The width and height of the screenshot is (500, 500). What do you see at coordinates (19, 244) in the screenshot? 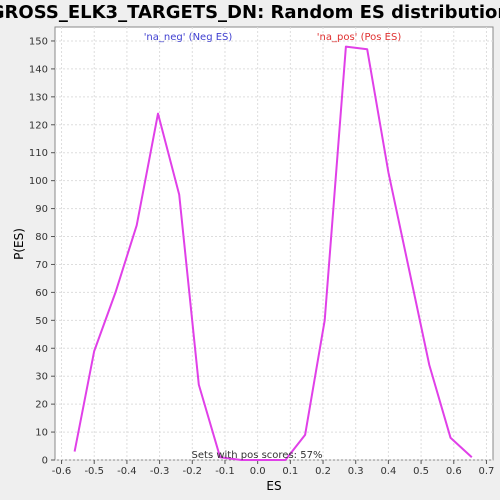
I see `y-axis-label: P(ES)` at bounding box center [19, 244].